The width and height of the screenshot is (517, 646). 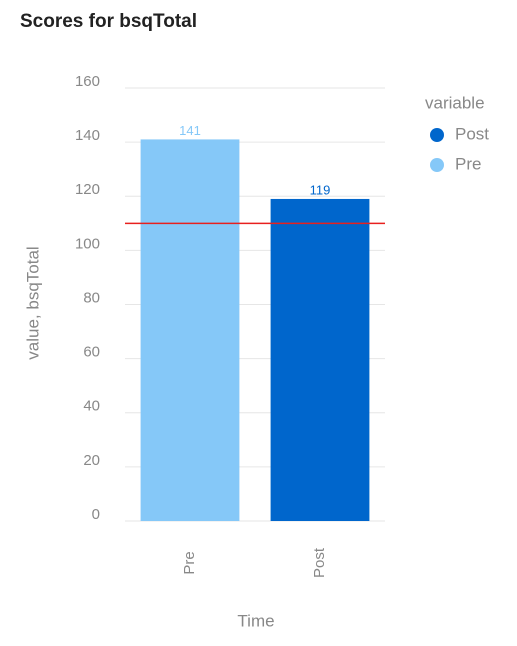 I want to click on y-tick-label: 80, so click(x=91, y=297).